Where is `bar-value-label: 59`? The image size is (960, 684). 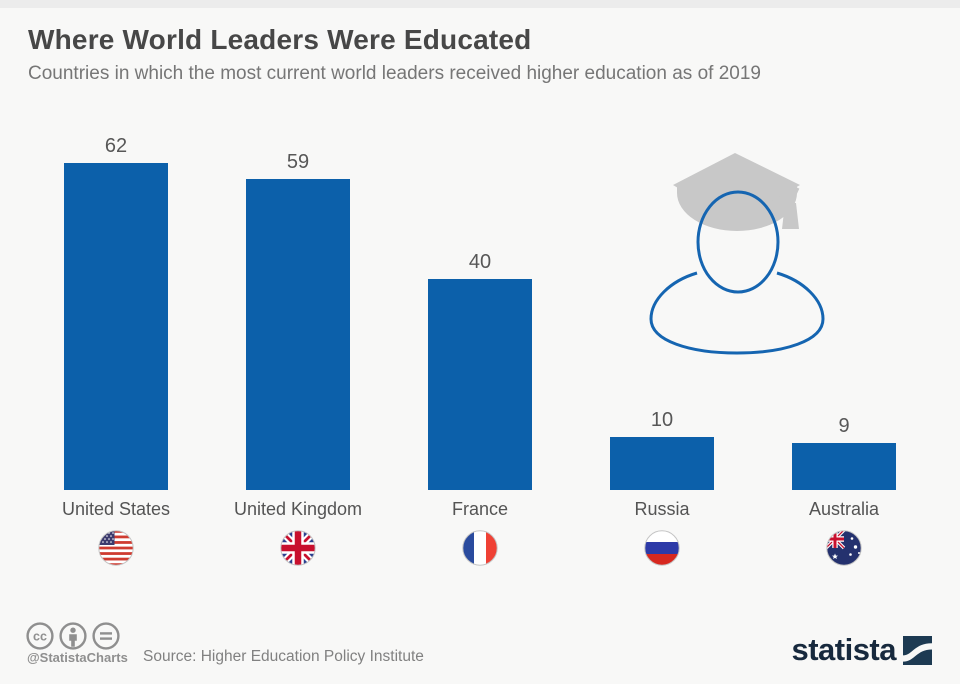
bar-value-label: 59 is located at coordinates (298, 162).